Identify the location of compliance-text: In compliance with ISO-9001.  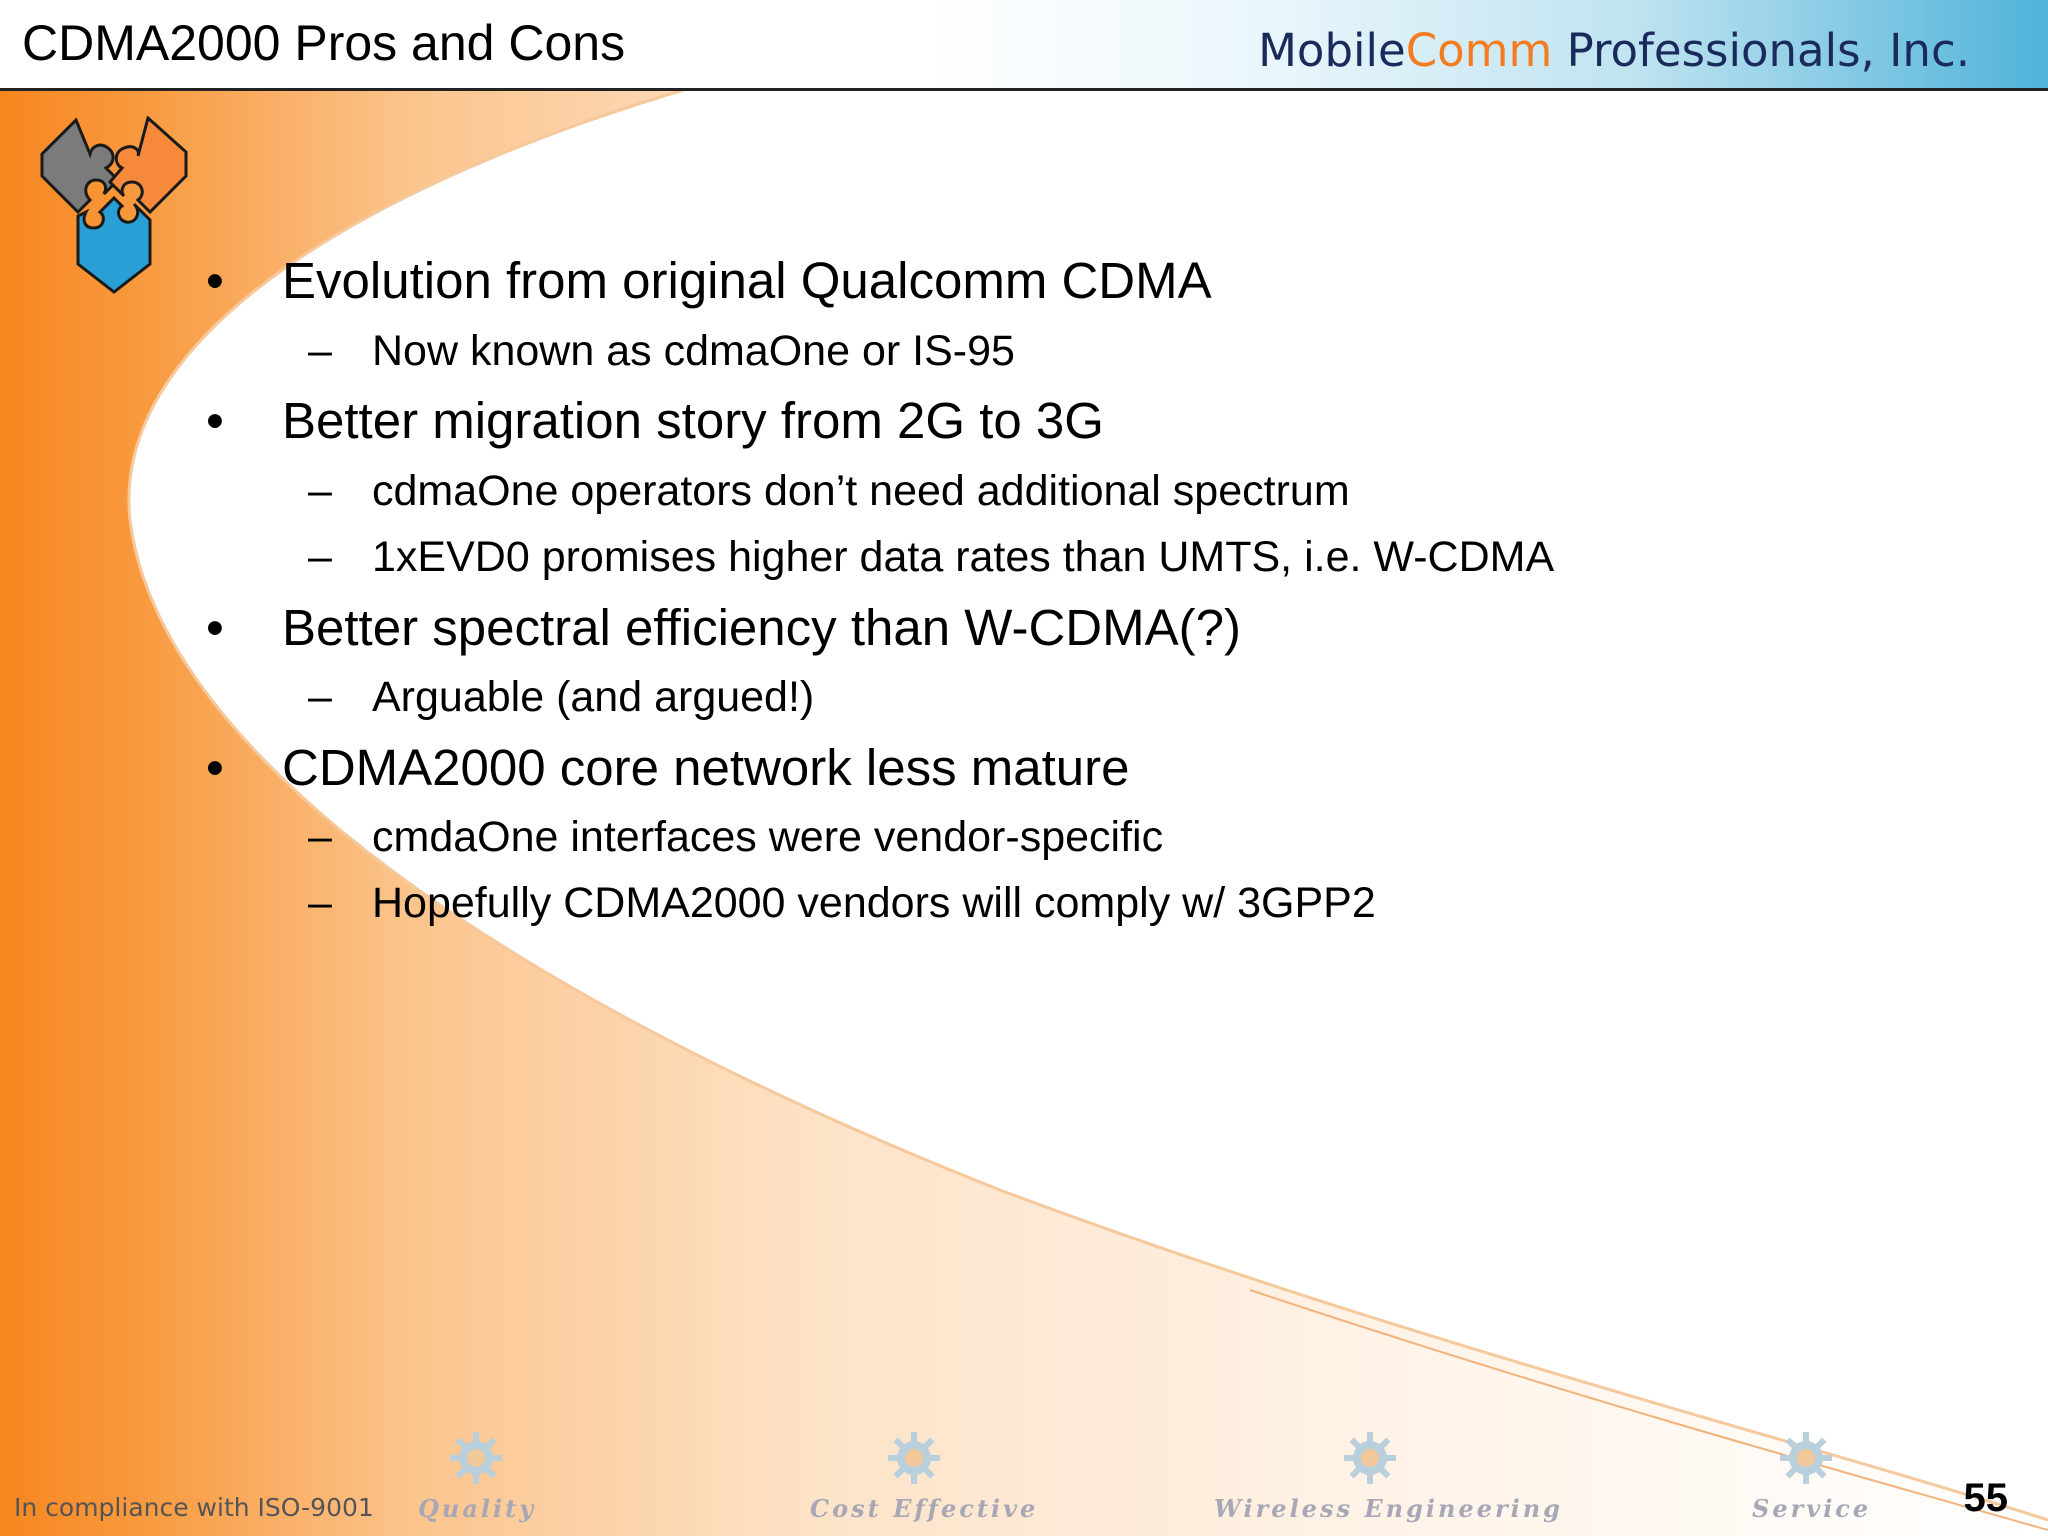
(194, 1507).